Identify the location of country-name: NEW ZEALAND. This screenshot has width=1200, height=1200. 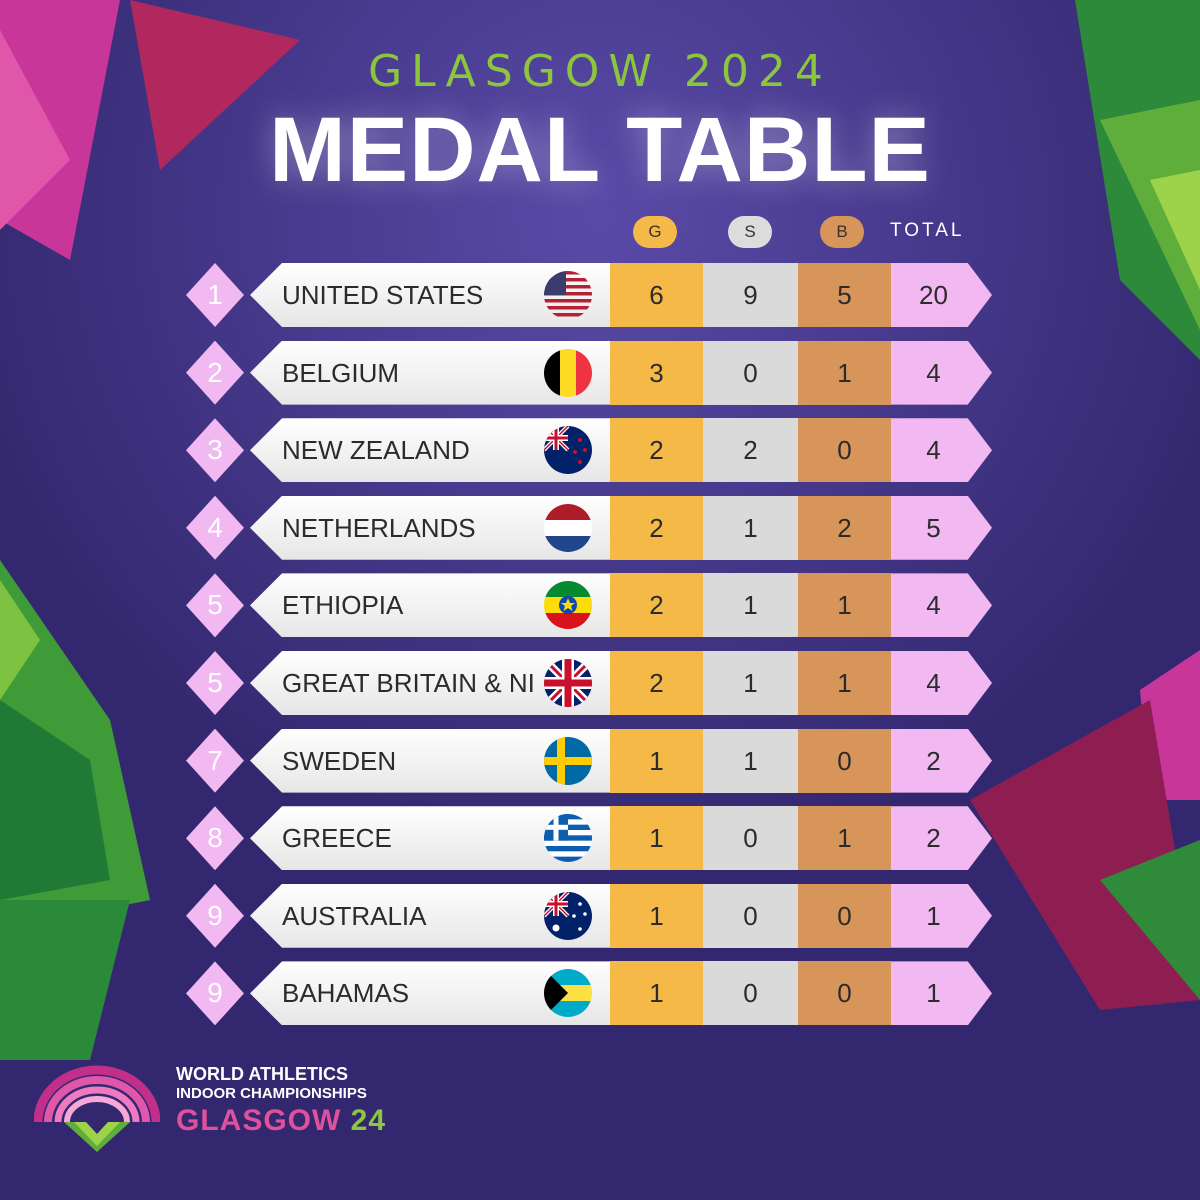
(376, 450).